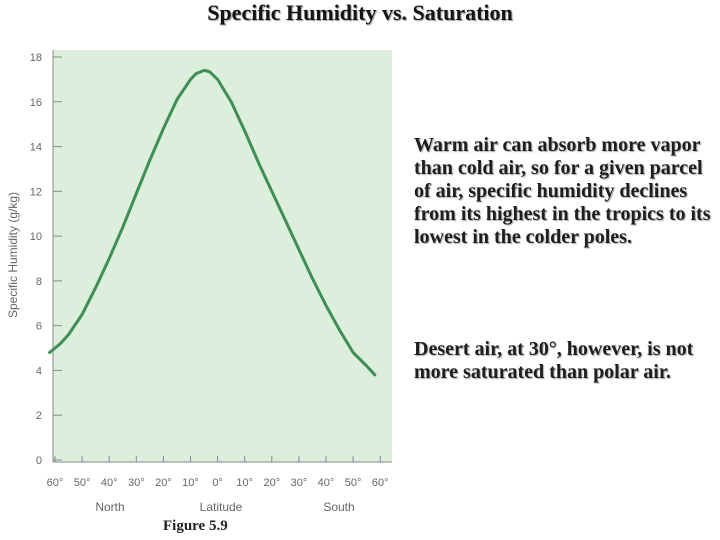  What do you see at coordinates (218, 472) in the screenshot?
I see `x-ticks: 60° 50° 40° 30° 20° 10° 0° 10° 20° 30° 40° 50° 60°` at bounding box center [218, 472].